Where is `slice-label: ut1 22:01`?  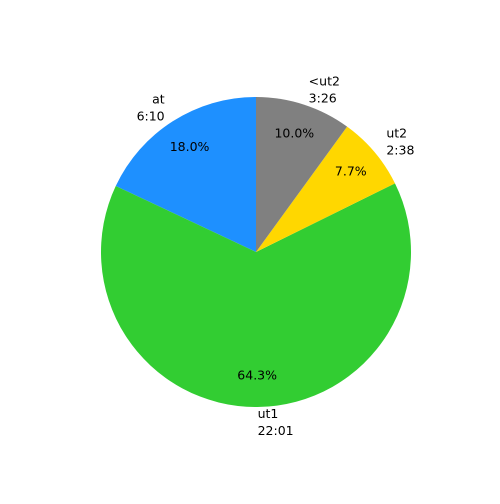 slice-label: ut1 22:01 is located at coordinates (276, 421).